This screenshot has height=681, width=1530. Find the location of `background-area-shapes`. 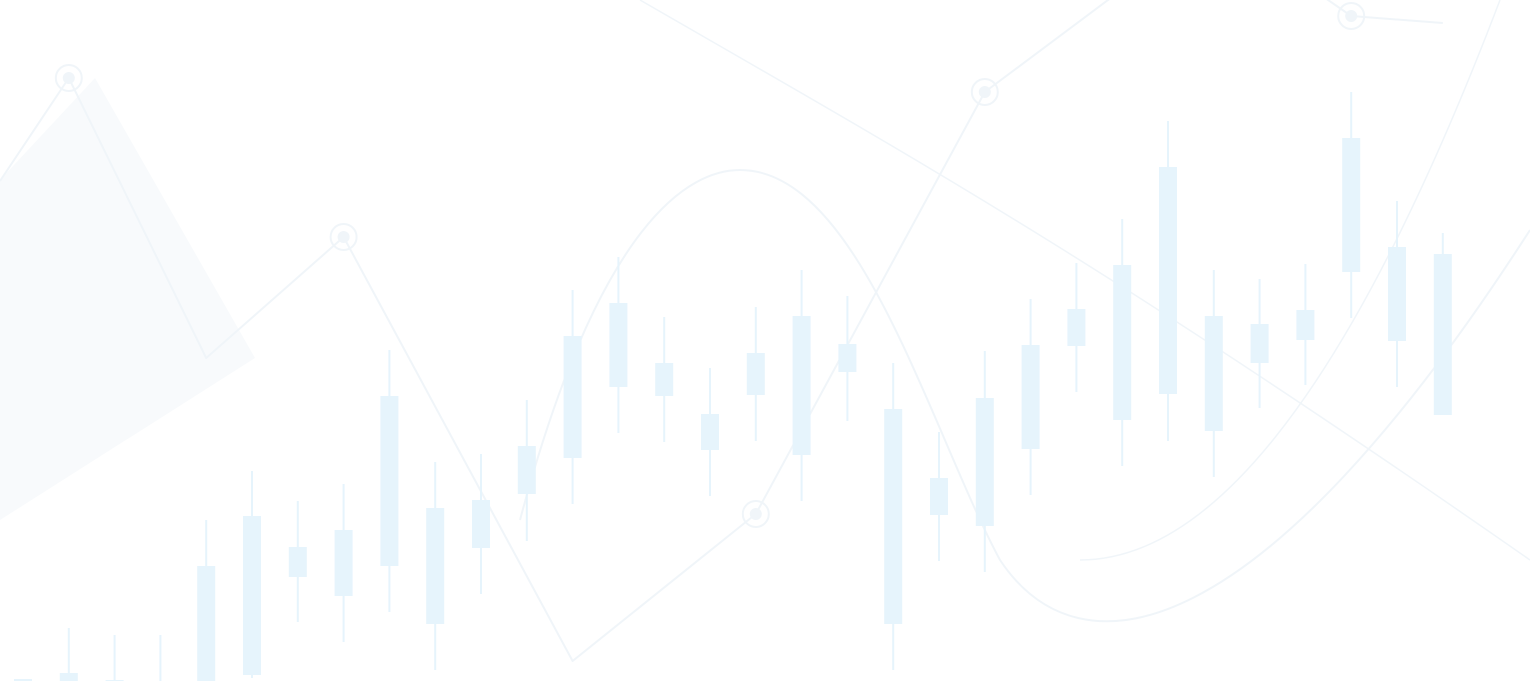

background-area-shapes is located at coordinates (127, 299).